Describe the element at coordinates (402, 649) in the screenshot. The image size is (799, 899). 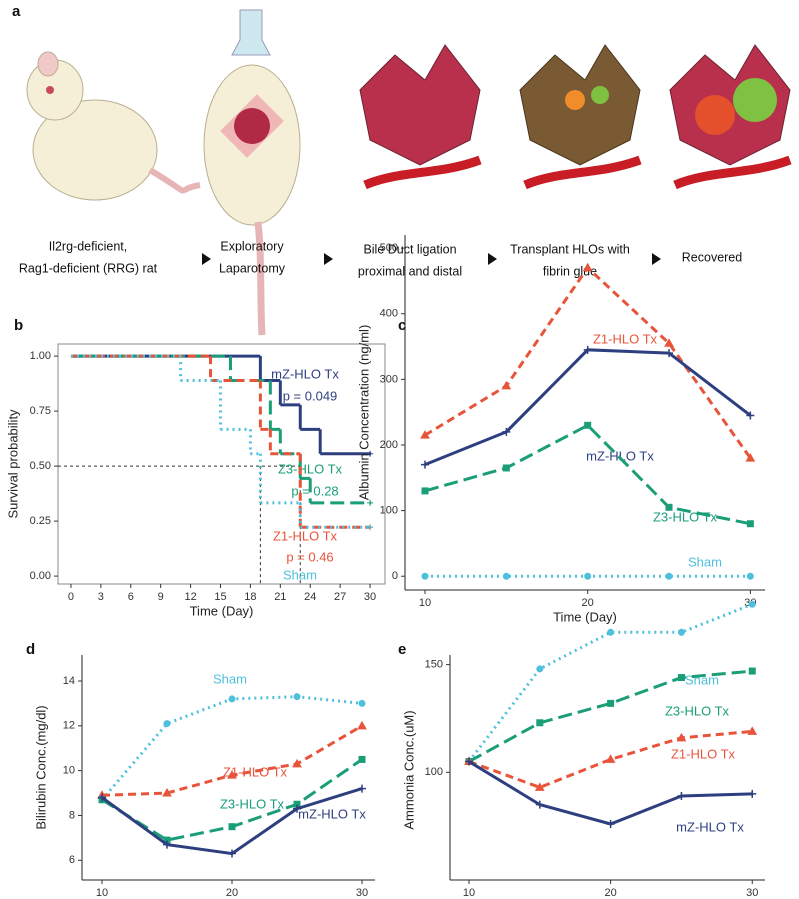
I see `panel-label: e` at that location.